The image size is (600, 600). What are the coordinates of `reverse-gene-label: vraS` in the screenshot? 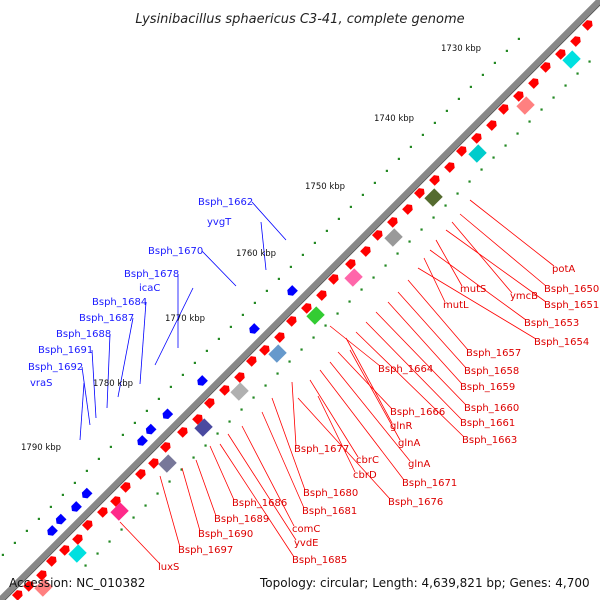 It's located at (41, 383).